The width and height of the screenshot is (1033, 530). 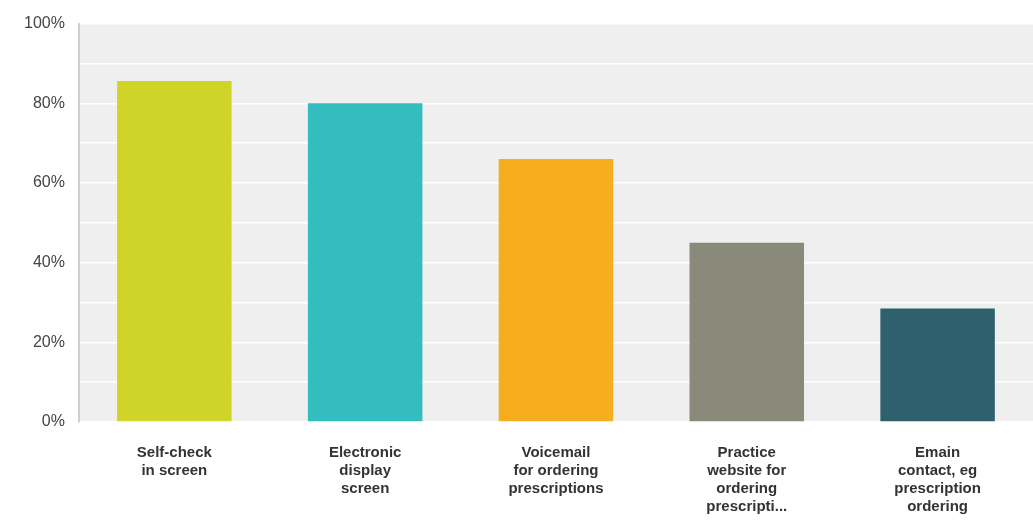 I want to click on x-tick-label: Self-check in screen, so click(x=174, y=461).